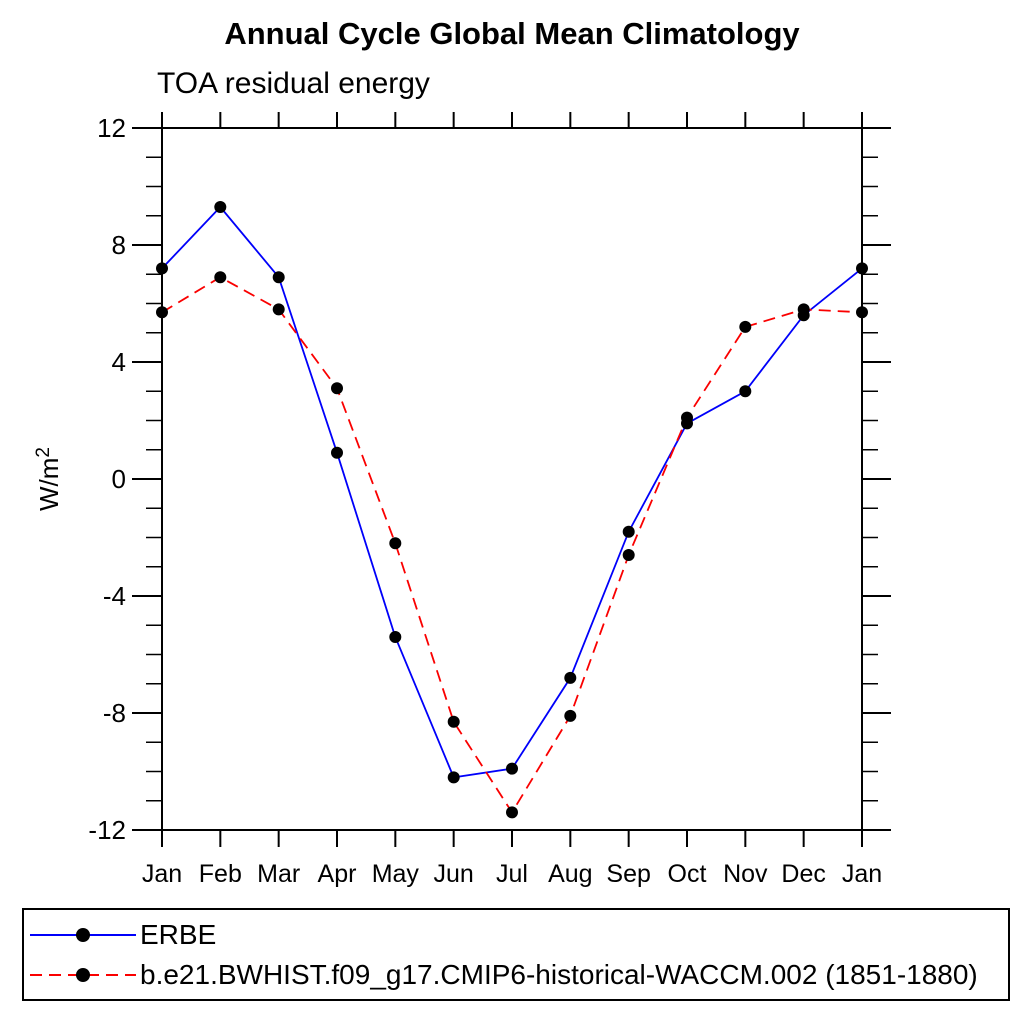 This screenshot has height=1024, width=1024. I want to click on x-tick-label: Jun, so click(454, 874).